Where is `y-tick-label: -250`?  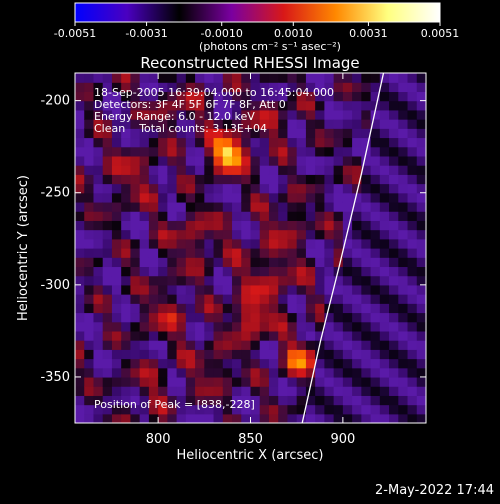 y-tick-label: -250 is located at coordinates (55, 193).